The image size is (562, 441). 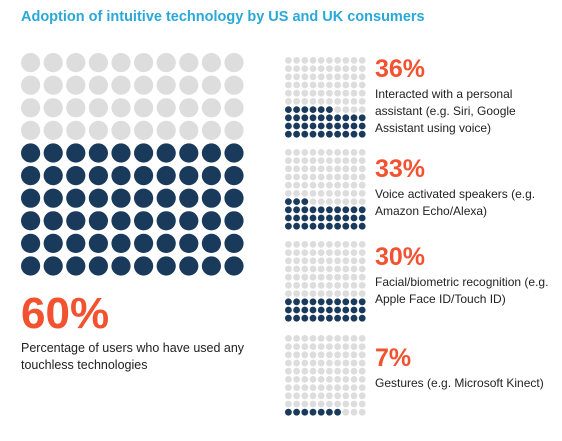 What do you see at coordinates (400, 257) in the screenshot?
I see `percentage-facial-recognition: 30%` at bounding box center [400, 257].